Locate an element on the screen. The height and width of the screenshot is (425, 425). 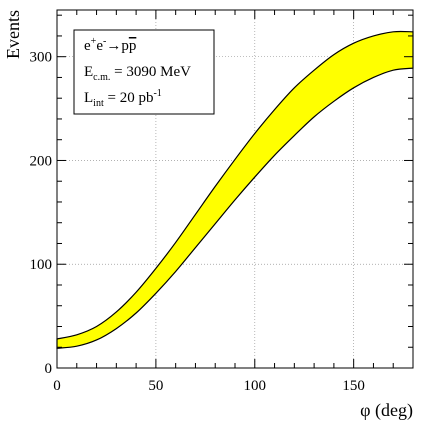
y-tick-label: 100 is located at coordinates (41, 265).